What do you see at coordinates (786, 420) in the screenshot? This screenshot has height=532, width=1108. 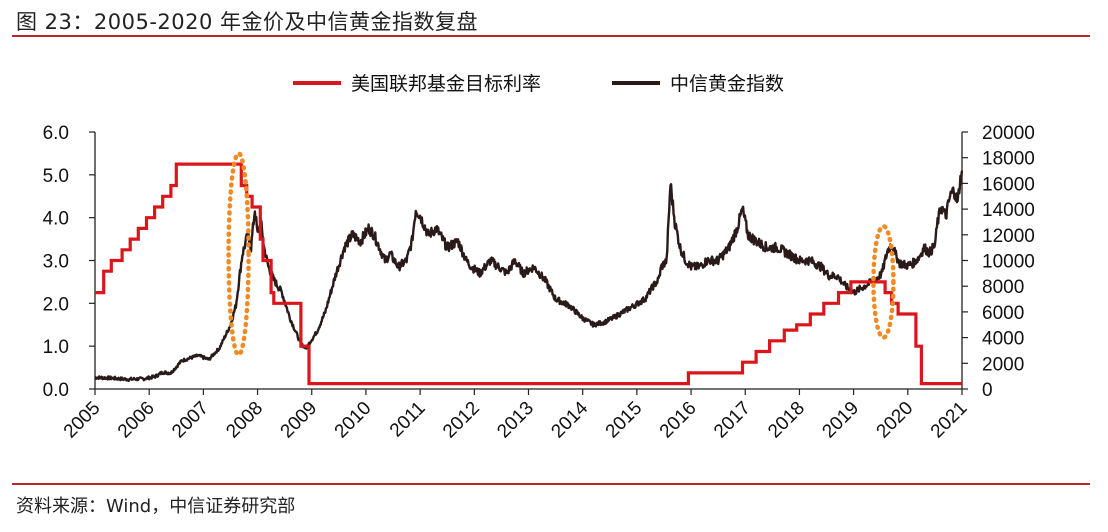 I see `x-tick-label: 2018` at bounding box center [786, 420].